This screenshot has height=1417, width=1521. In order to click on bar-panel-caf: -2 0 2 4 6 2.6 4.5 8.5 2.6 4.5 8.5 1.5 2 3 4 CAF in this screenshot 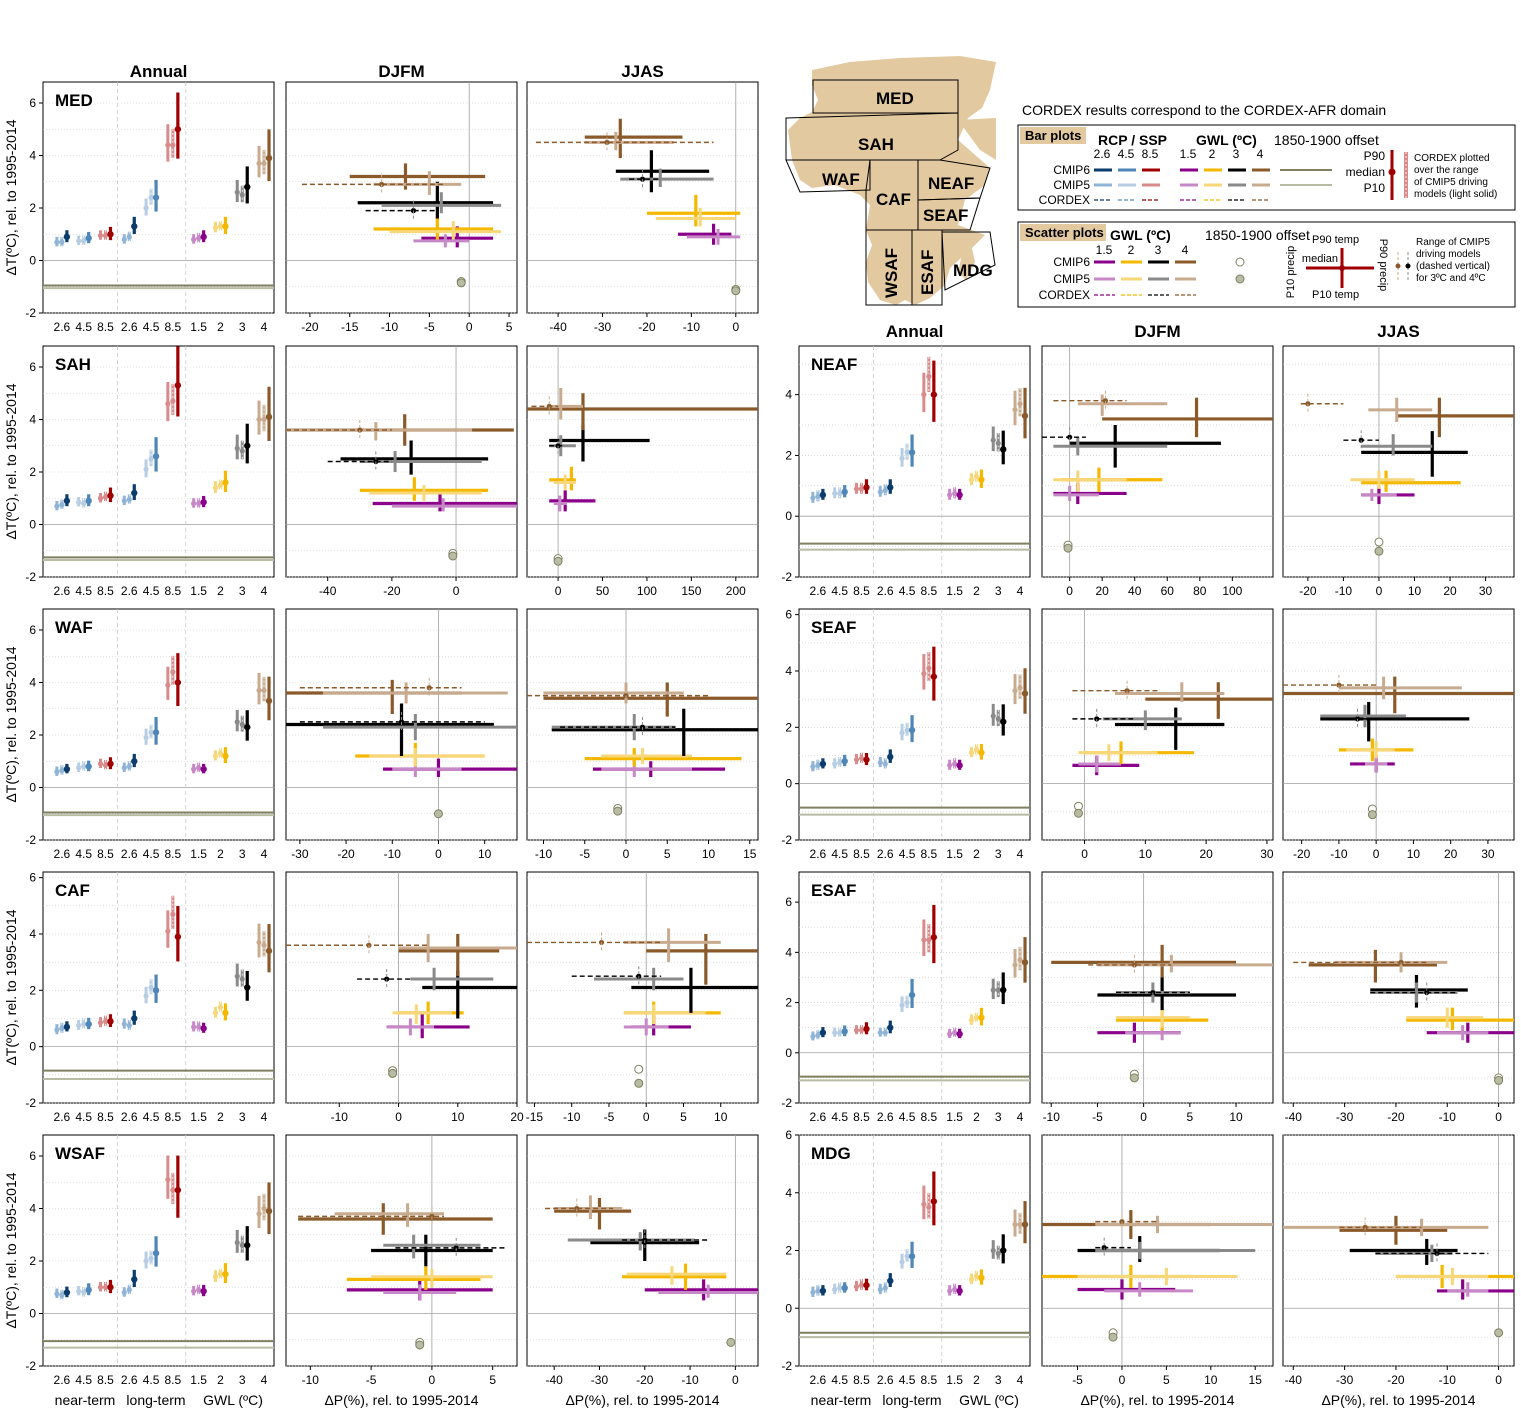, I will do `click(150, 997)`.